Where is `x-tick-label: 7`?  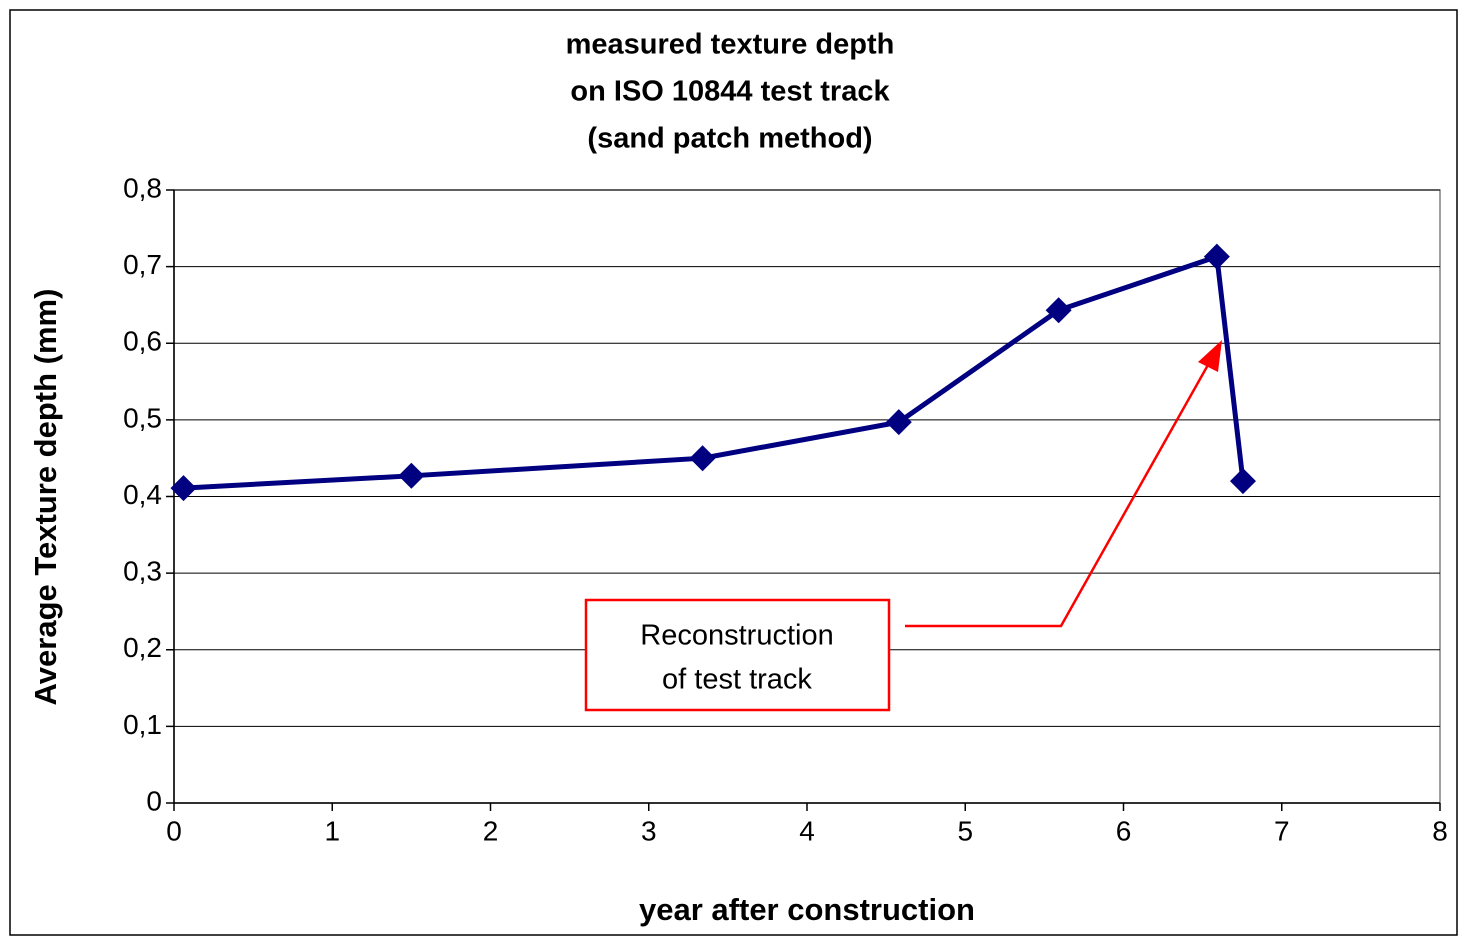 x-tick-label: 7 is located at coordinates (1282, 830).